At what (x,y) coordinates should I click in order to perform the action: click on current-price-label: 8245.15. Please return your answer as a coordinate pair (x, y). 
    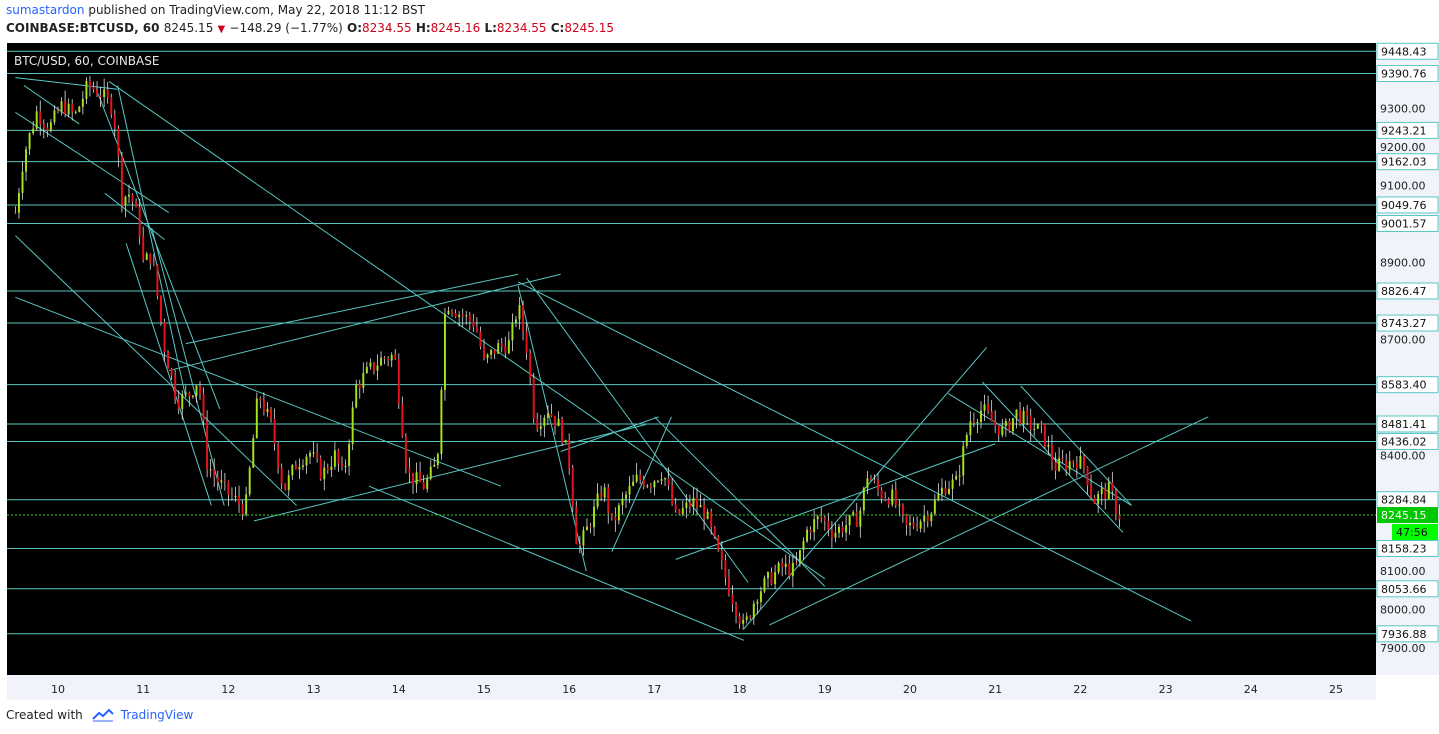
    Looking at the image, I should click on (1404, 515).